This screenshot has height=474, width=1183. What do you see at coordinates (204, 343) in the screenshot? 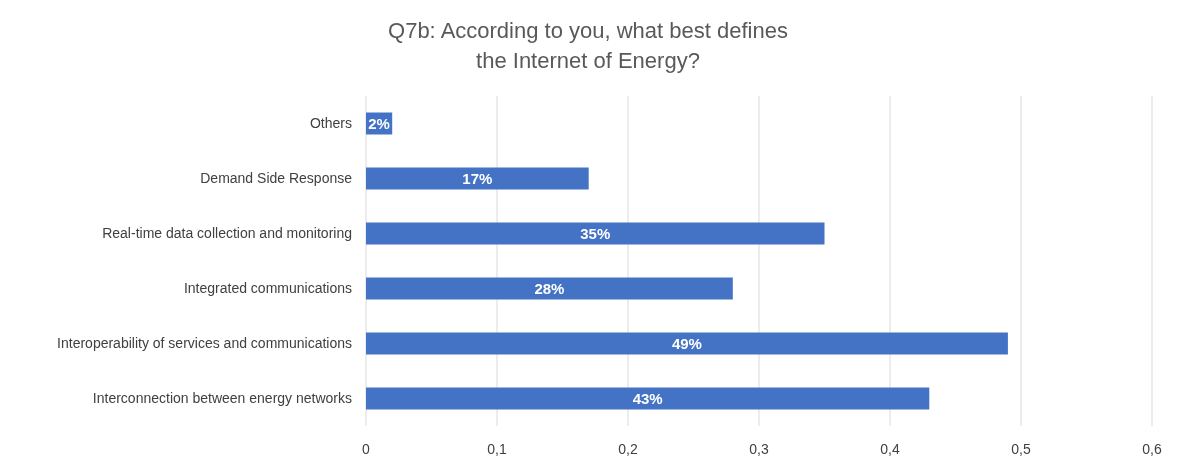
I see `y-tick-label: Interoperability of services and communications` at bounding box center [204, 343].